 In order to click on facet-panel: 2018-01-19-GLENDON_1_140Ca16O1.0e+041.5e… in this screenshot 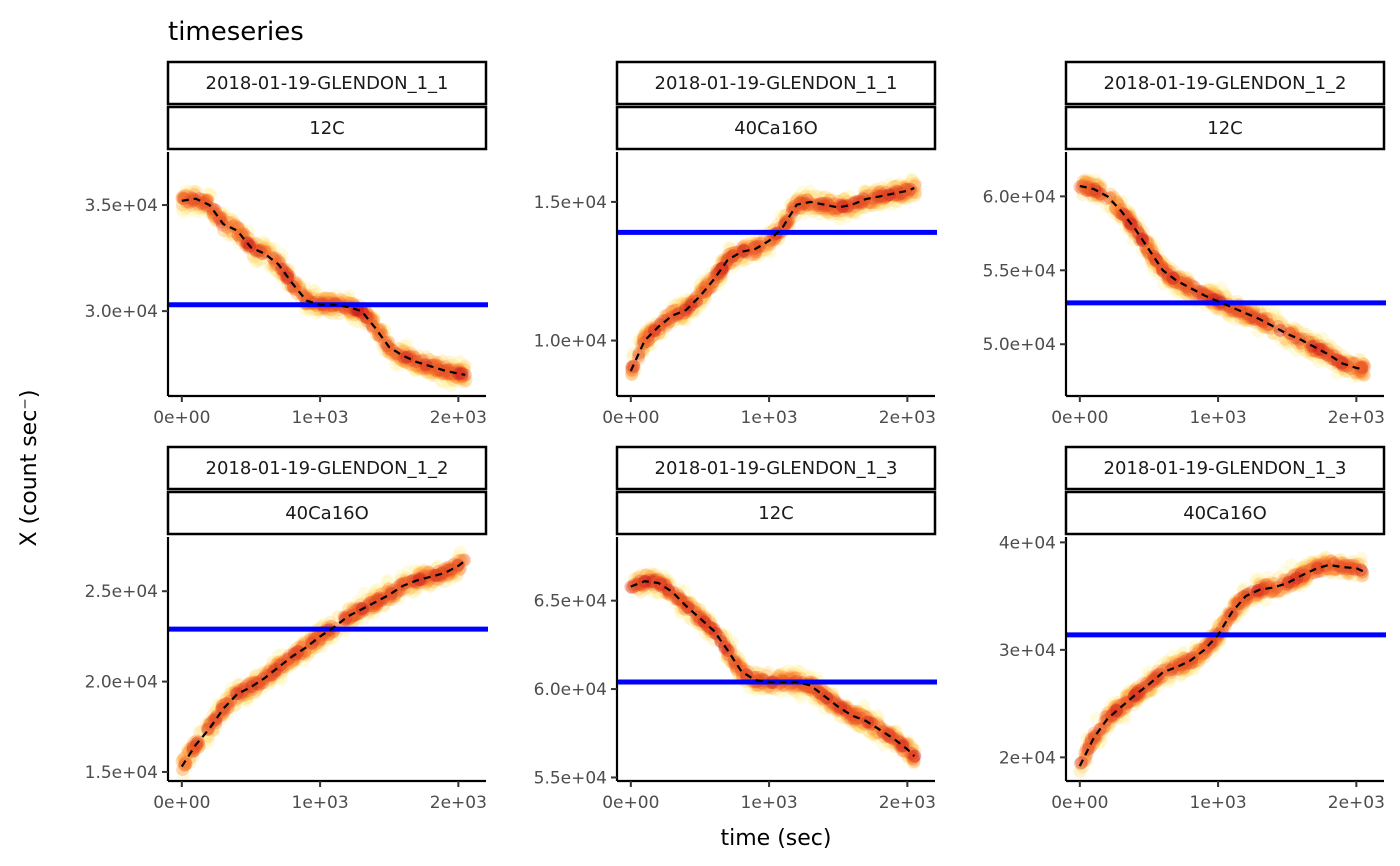, I will do `click(735, 244)`.